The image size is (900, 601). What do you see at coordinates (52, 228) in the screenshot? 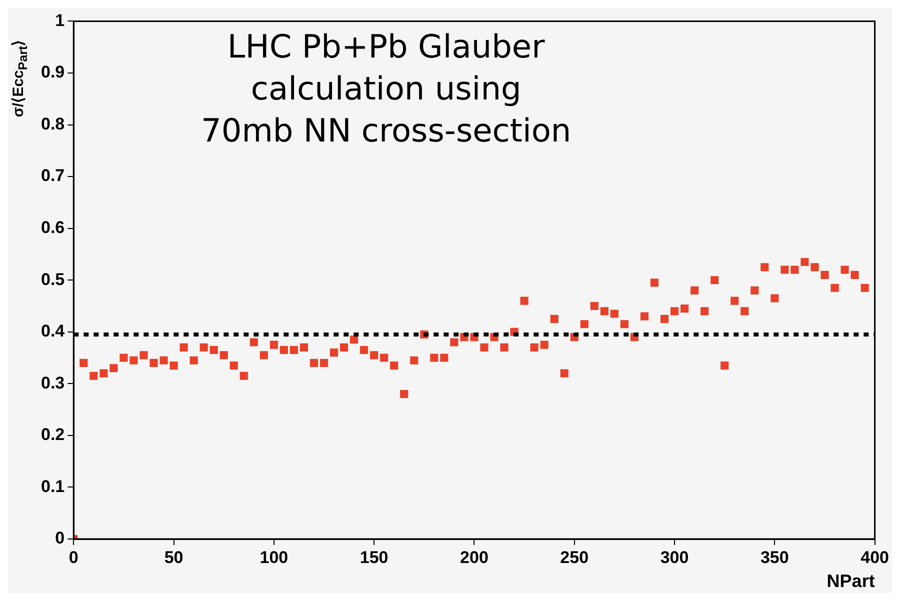
I see `y-tick-label: 0.6` at bounding box center [52, 228].